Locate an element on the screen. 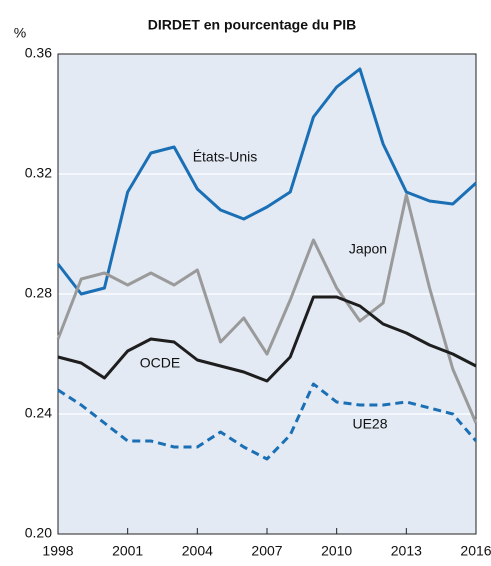  series-label: OCDE is located at coordinates (160, 363).